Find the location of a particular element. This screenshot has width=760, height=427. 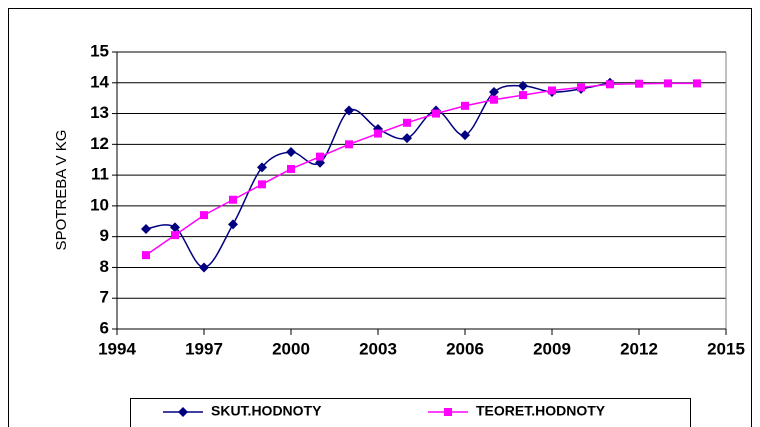

x-tick-label: 2003 is located at coordinates (378, 348).